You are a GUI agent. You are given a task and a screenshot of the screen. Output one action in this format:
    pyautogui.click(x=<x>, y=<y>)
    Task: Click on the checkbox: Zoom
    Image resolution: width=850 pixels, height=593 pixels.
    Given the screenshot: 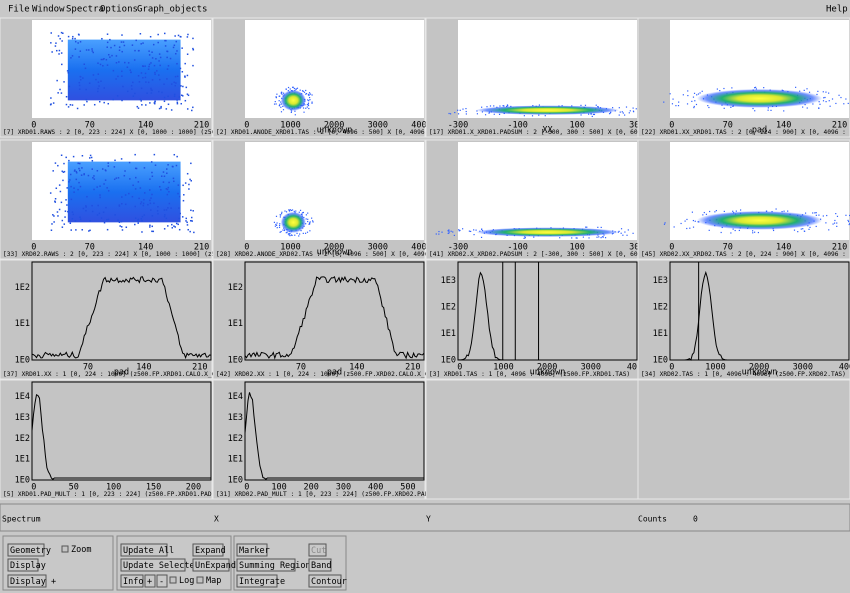 What is the action you would take?
    pyautogui.click(x=76, y=550)
    